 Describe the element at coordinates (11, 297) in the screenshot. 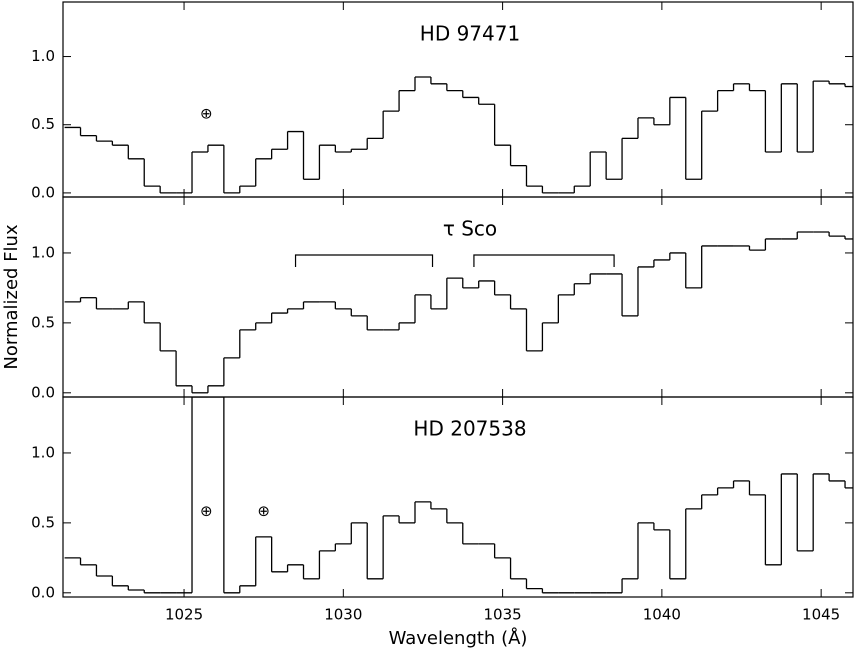

I see `y-axis-label: Normalized Flux` at that location.